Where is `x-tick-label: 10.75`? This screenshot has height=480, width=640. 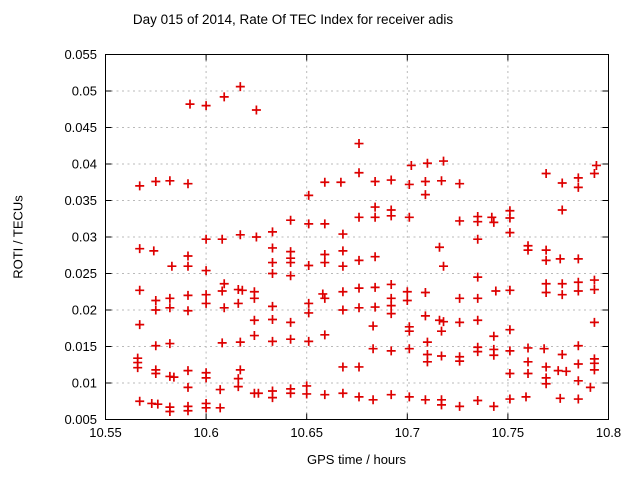 x-tick-label: 10.75 is located at coordinates (508, 432).